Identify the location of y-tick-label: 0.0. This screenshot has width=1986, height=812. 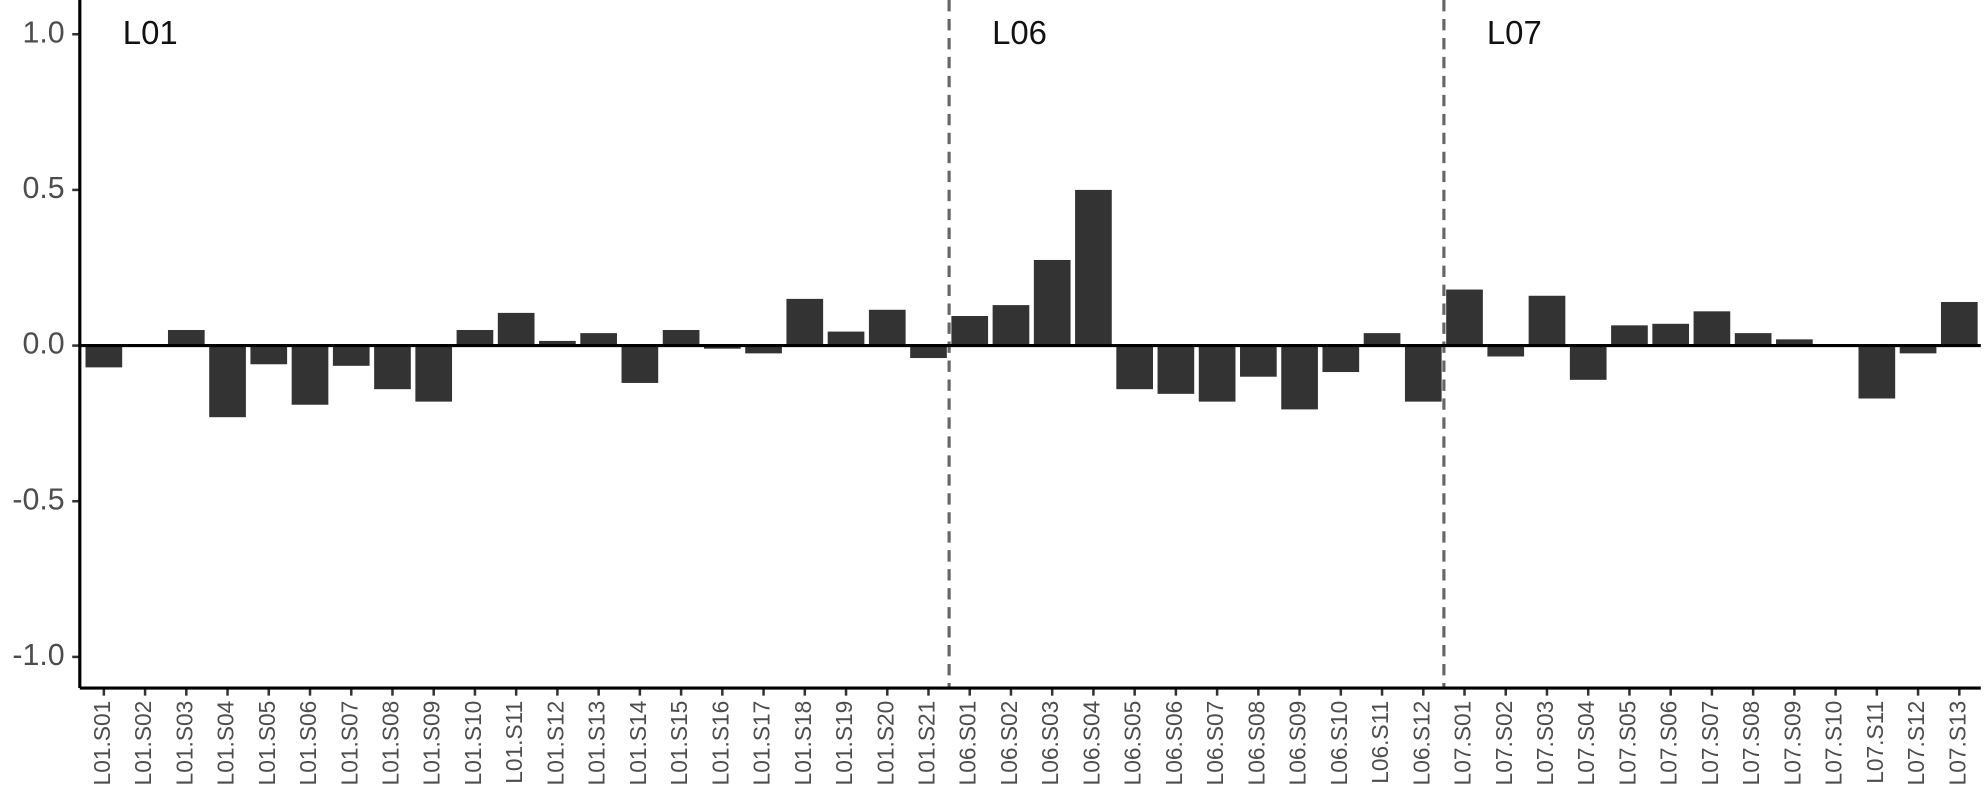
(43, 344).